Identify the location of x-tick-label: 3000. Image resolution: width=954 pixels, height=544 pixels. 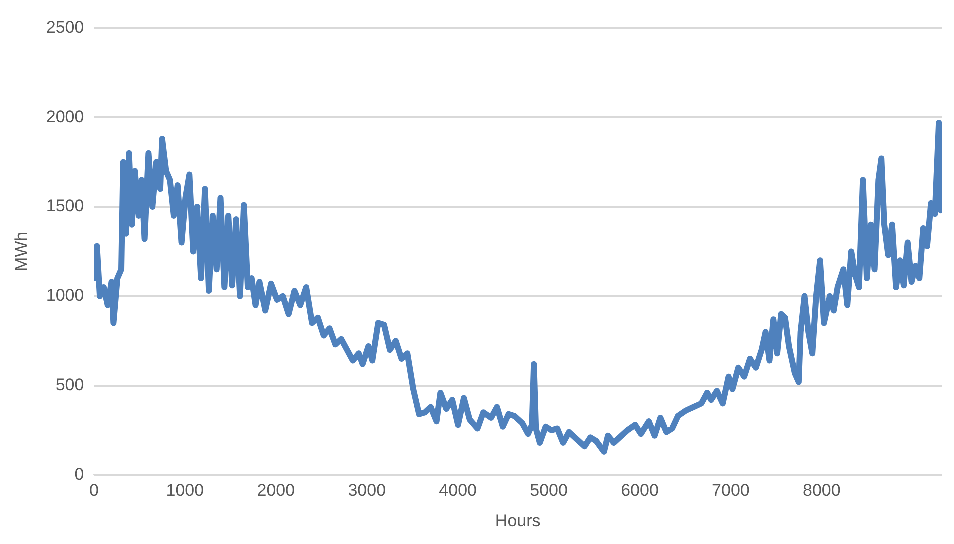
(367, 490).